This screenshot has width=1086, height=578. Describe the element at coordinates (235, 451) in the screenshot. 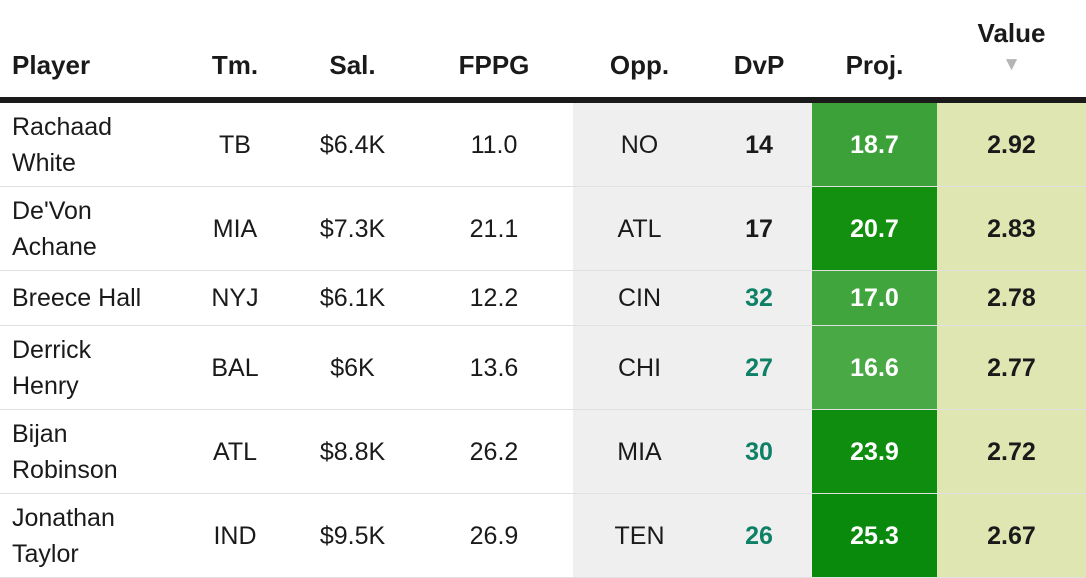

I see `team-cell: ATL` at that location.